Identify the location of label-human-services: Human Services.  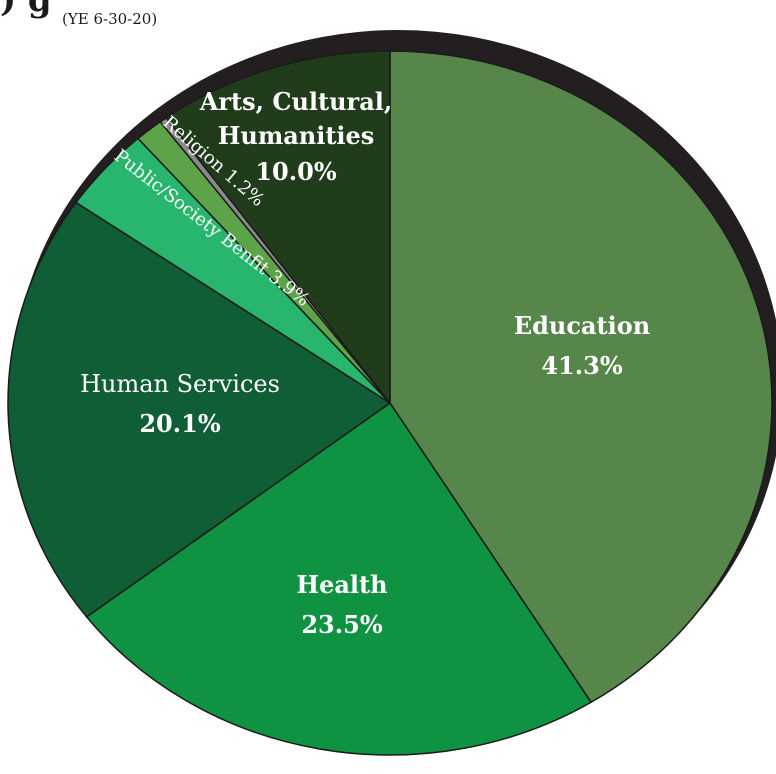
(180, 384).